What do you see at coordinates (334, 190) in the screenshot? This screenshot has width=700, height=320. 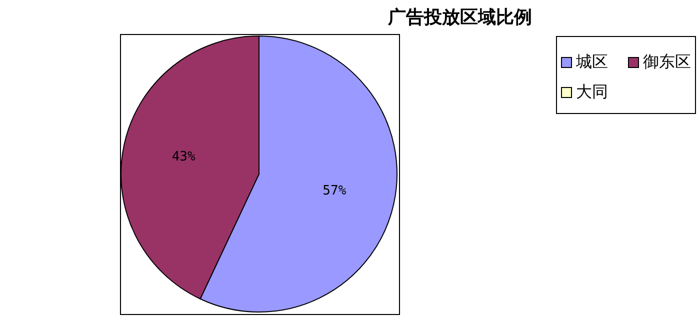 I see `data-label: 57%` at bounding box center [334, 190].